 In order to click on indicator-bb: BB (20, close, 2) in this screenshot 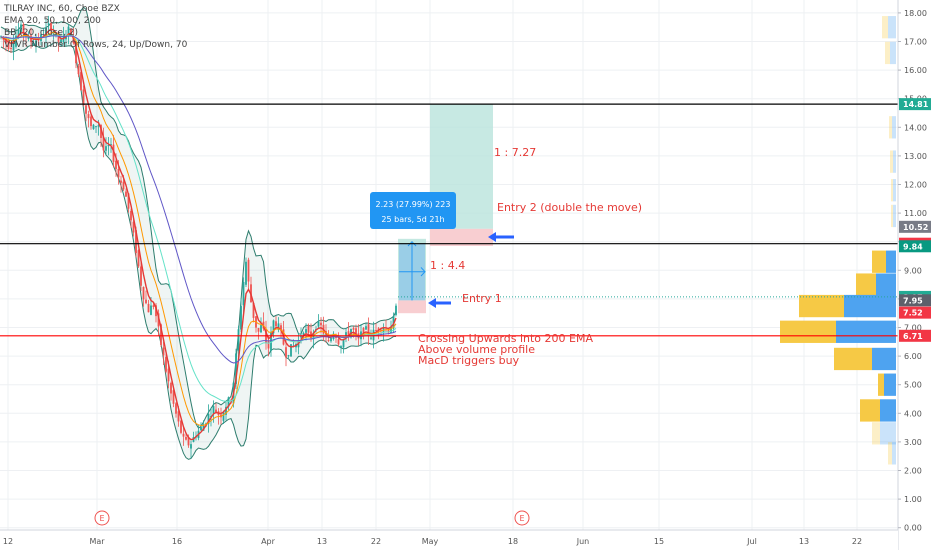, I will do `click(41, 33)`.